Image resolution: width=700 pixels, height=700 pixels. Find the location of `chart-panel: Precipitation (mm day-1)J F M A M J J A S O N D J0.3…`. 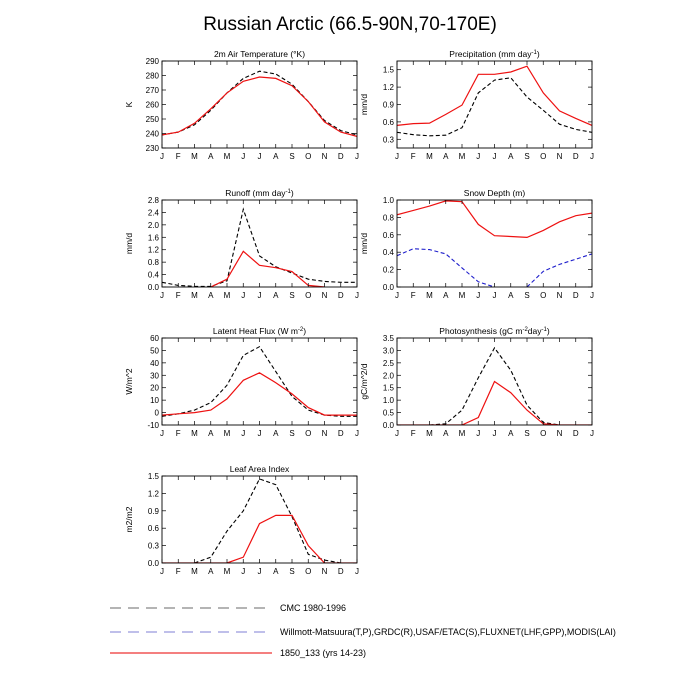

chart-panel: Precipitation (mm day-1)J F M A M J J A S O N D J0.3… is located at coordinates (476, 105).